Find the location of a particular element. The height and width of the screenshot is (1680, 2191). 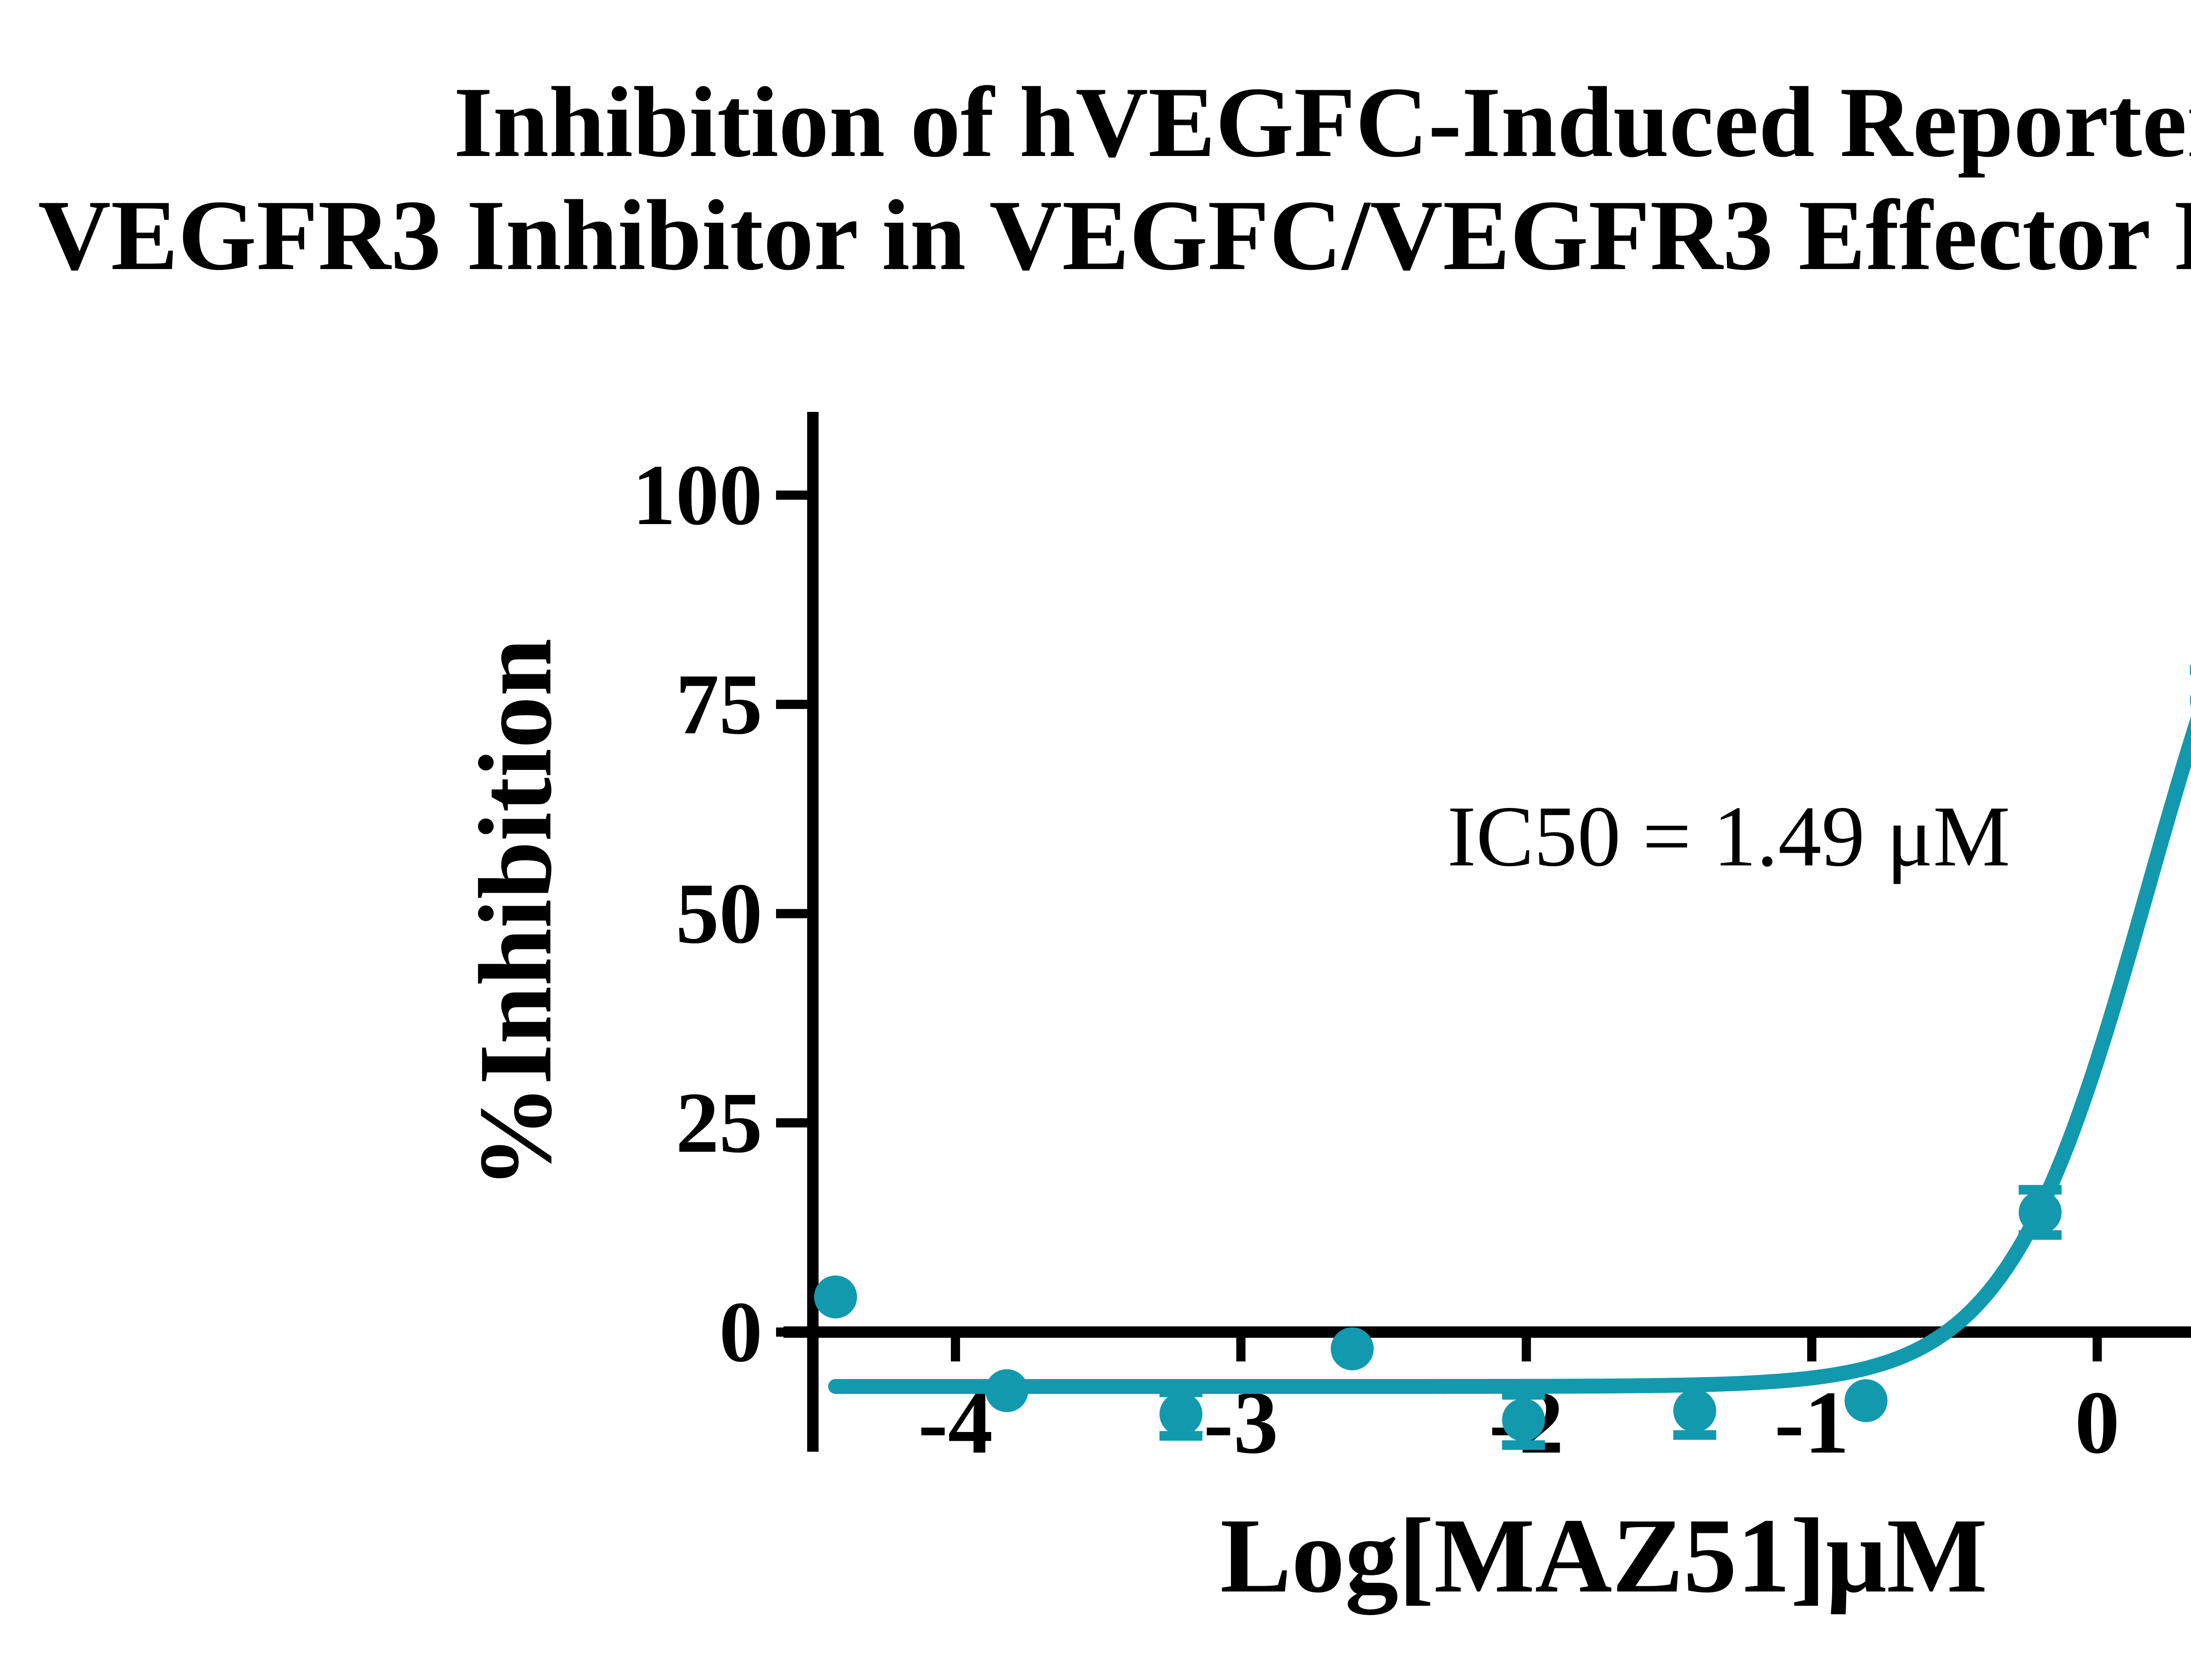

x-tick-label: -1 is located at coordinates (1811, 1422).